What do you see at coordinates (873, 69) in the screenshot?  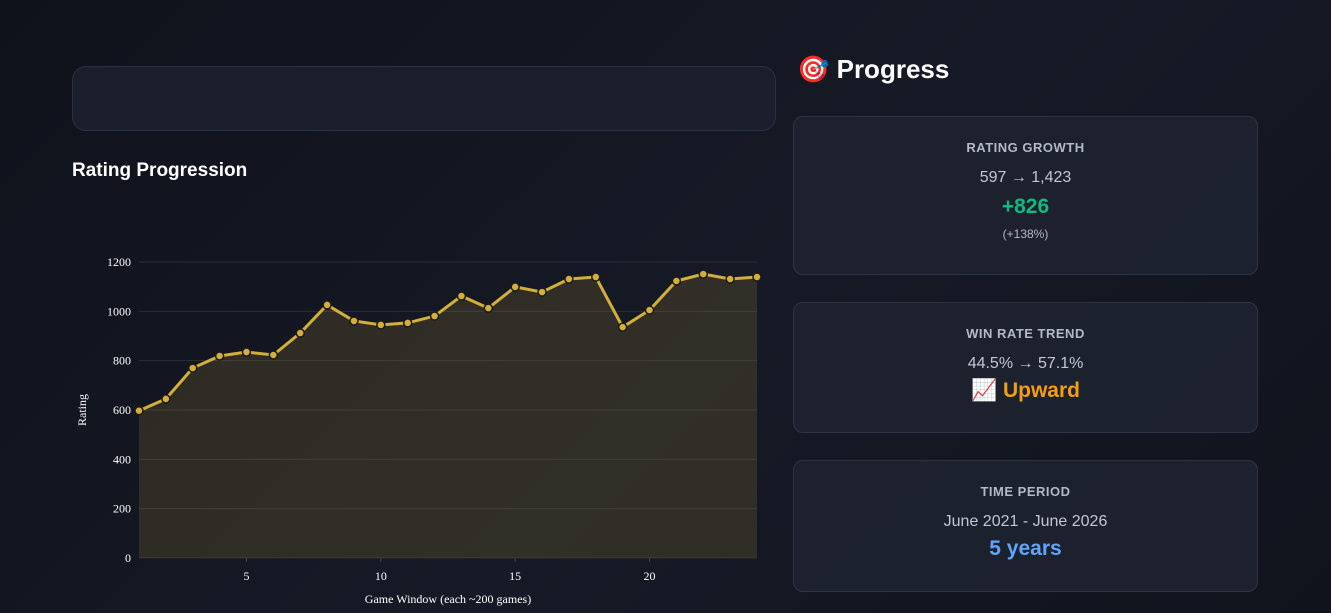 I see `progress-heading: 🎯 Progress` at bounding box center [873, 69].